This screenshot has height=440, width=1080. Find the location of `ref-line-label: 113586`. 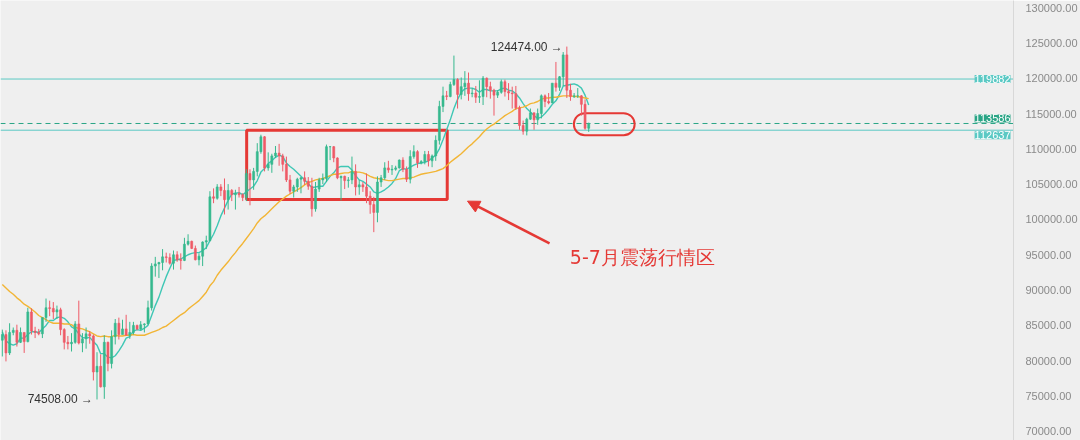

ref-line-label: 113586 is located at coordinates (992, 118).